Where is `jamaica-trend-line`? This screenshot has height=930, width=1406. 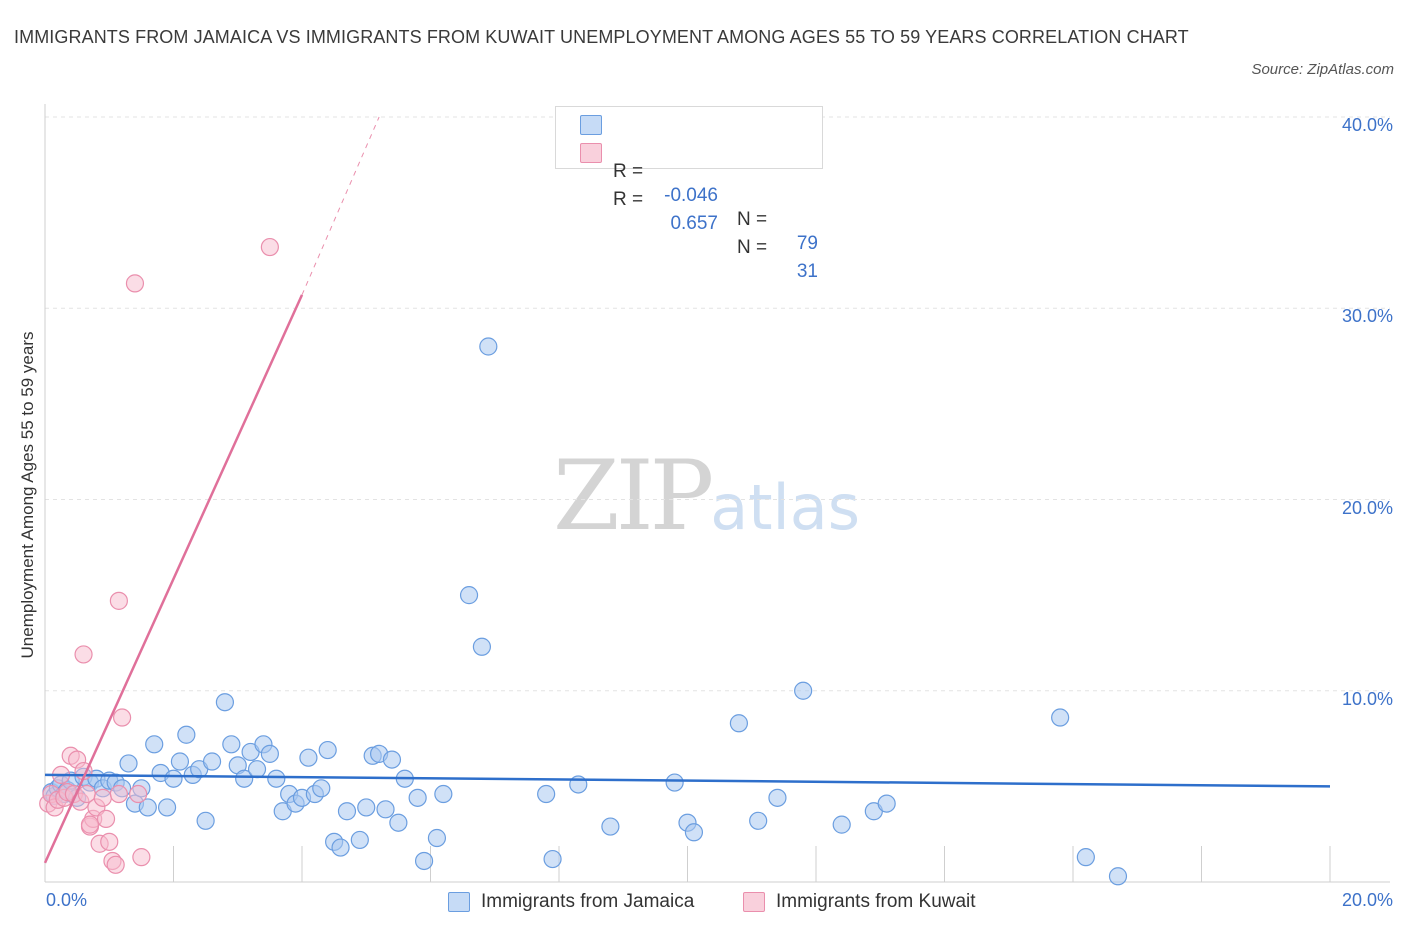
jamaica-trend-line is located at coordinates (687, 780).